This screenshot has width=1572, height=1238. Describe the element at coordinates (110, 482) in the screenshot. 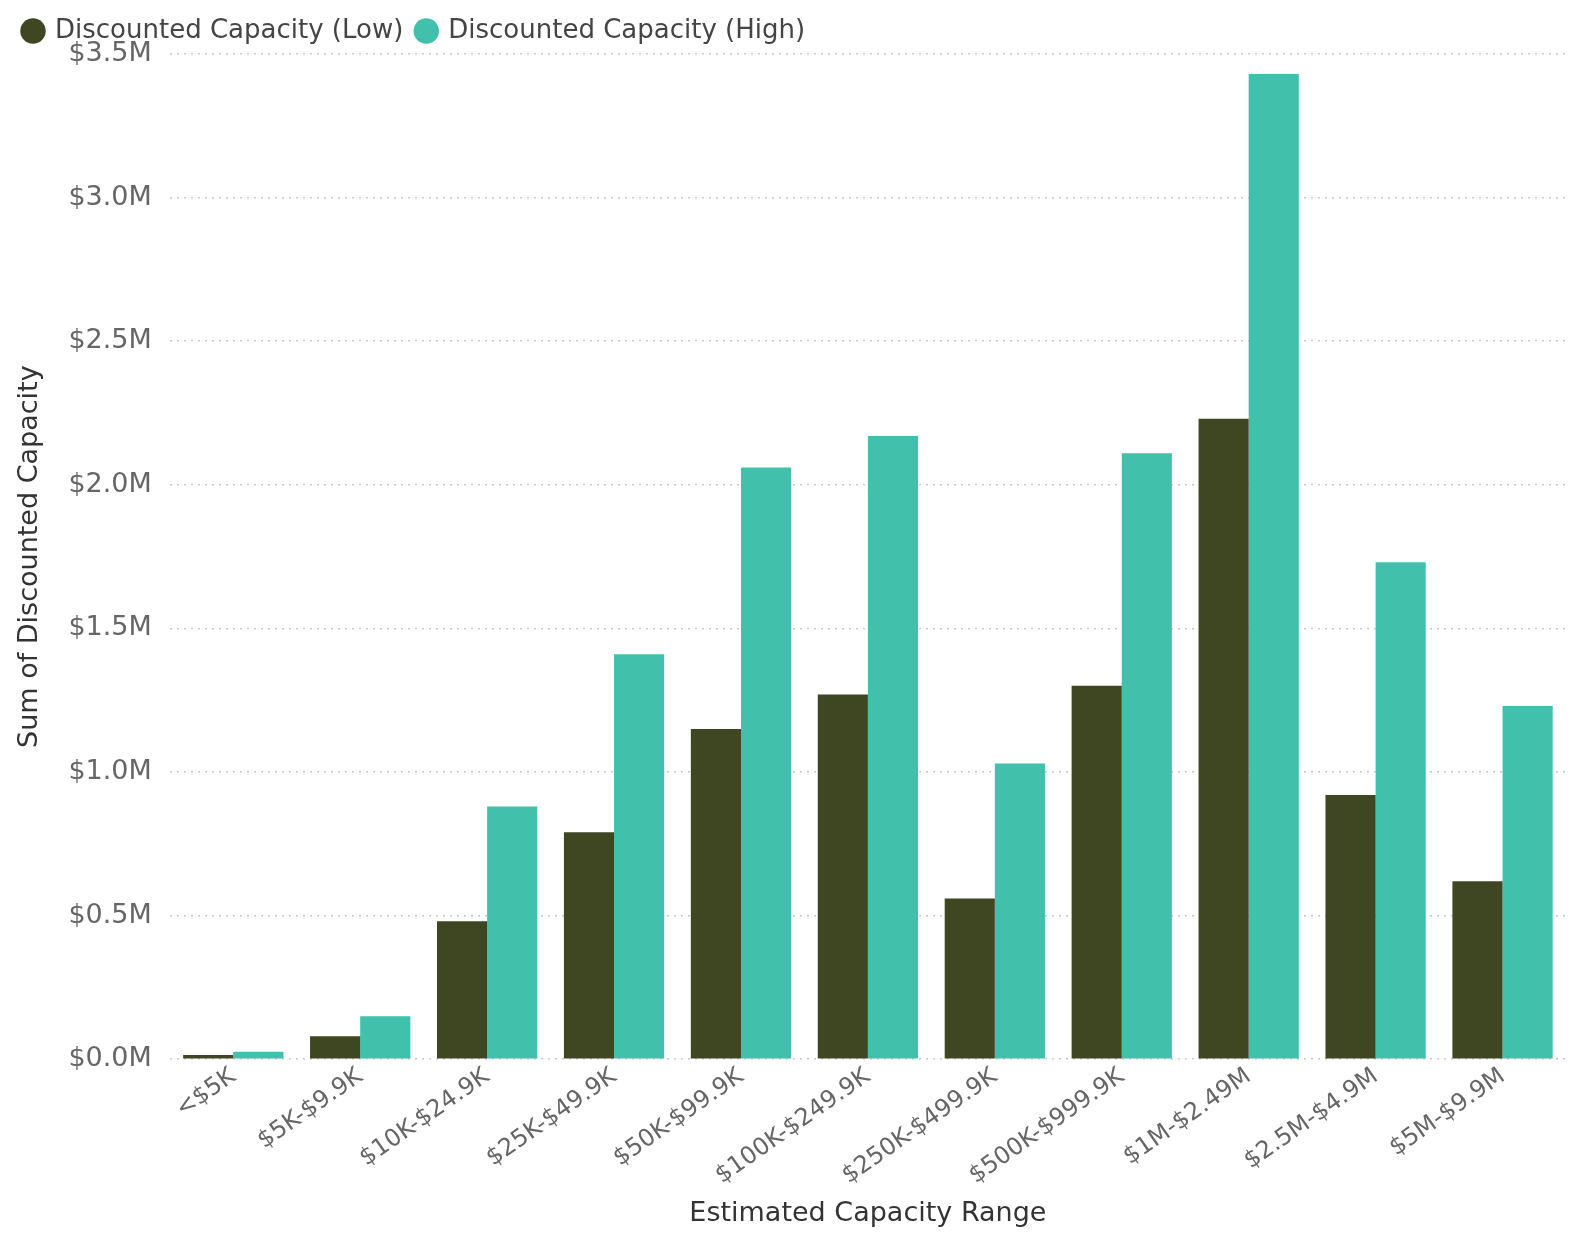

I see `y-tick-label: $2.0M` at that location.